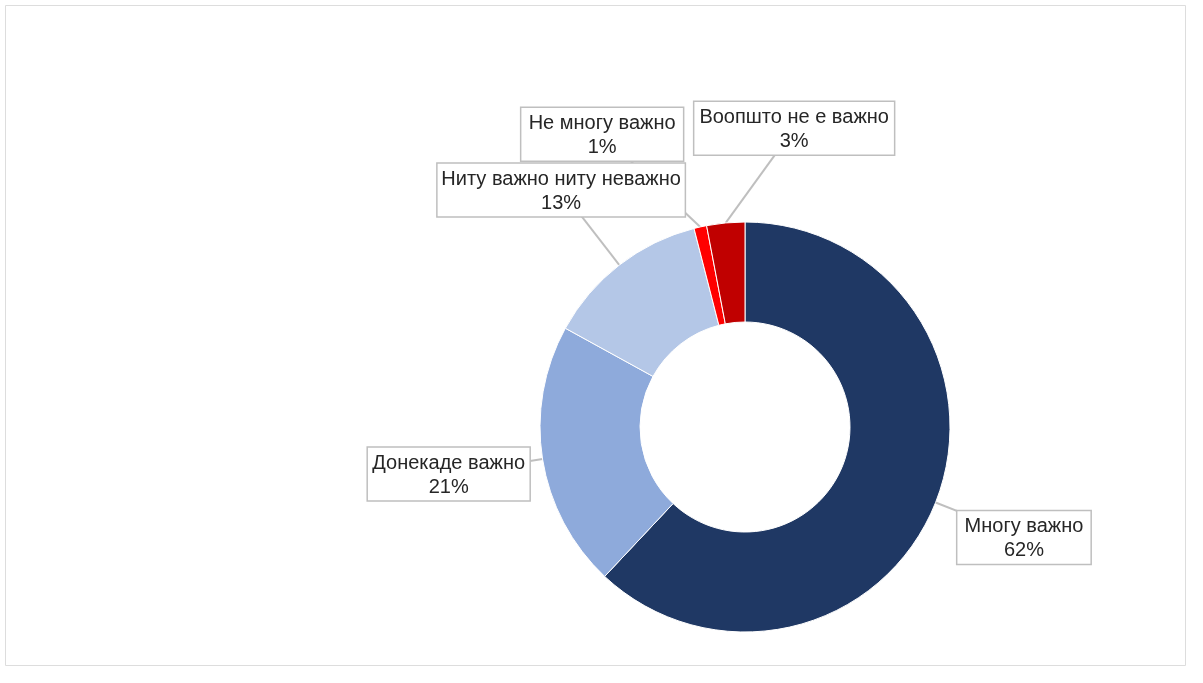  Describe the element at coordinates (602, 146) in the screenshot. I see `data-label: 1%` at that location.